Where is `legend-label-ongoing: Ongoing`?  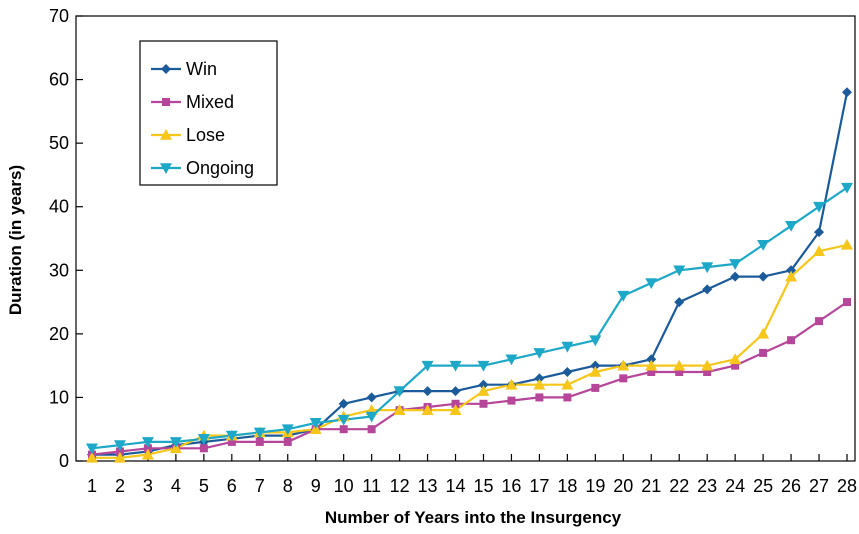
legend-label-ongoing: Ongoing is located at coordinates (220, 168).